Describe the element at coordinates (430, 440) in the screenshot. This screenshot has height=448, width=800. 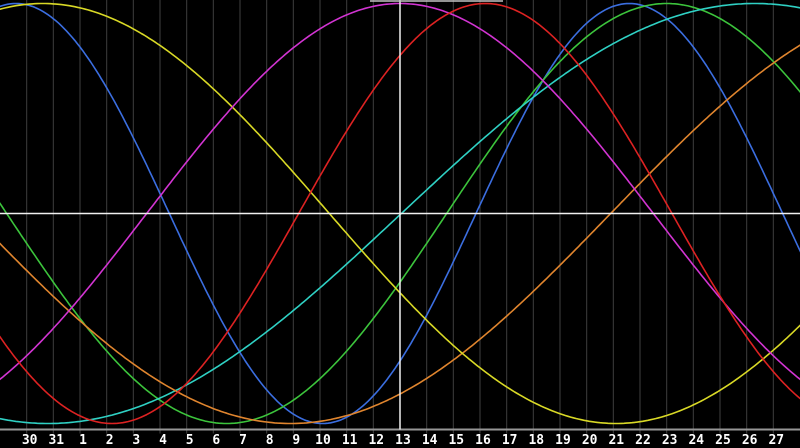
I see `x-tick-label: 14` at that location.